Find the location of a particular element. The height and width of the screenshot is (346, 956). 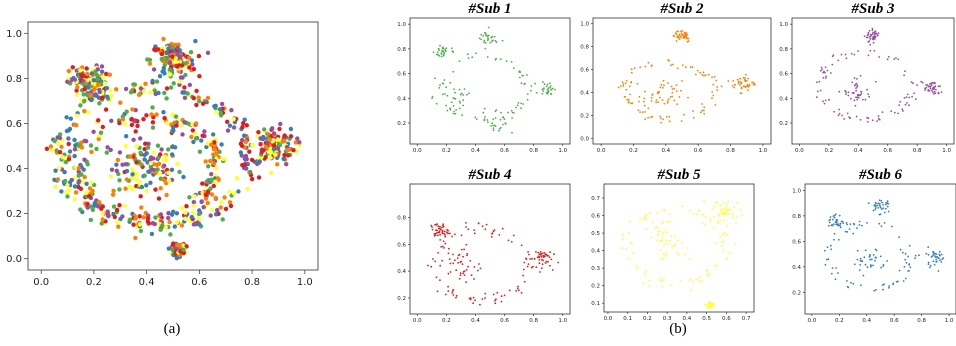

x-tick-label: 0.6 is located at coordinates (887, 151).